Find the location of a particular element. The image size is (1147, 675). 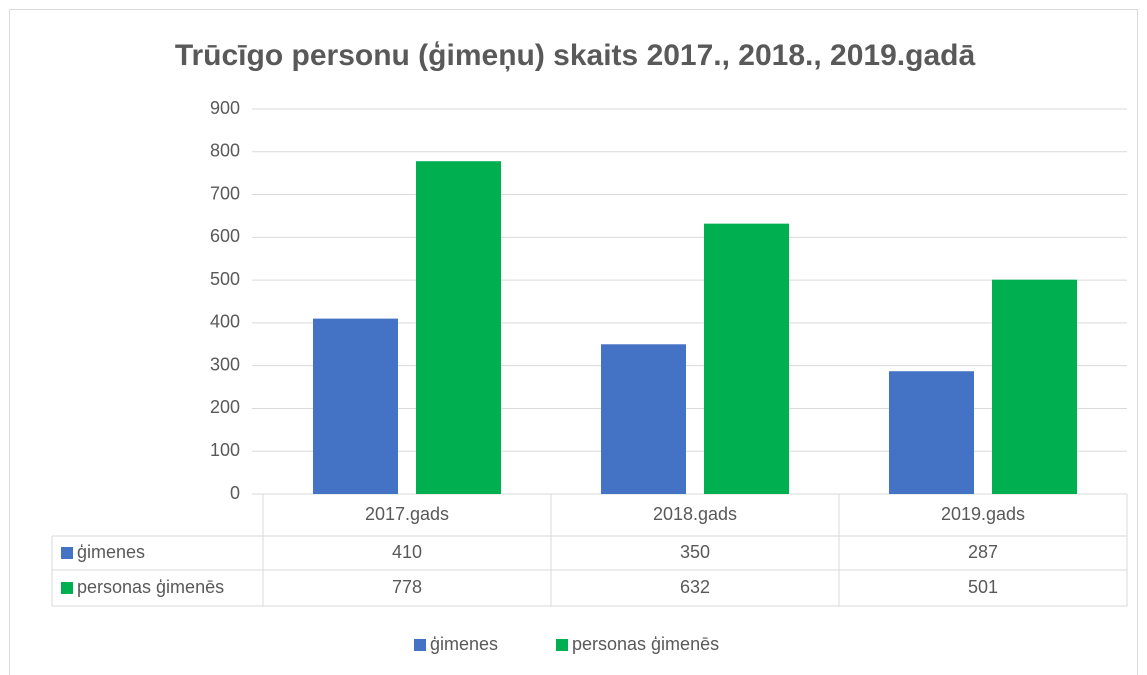

x-tick-label: 2018.gads is located at coordinates (695, 514).